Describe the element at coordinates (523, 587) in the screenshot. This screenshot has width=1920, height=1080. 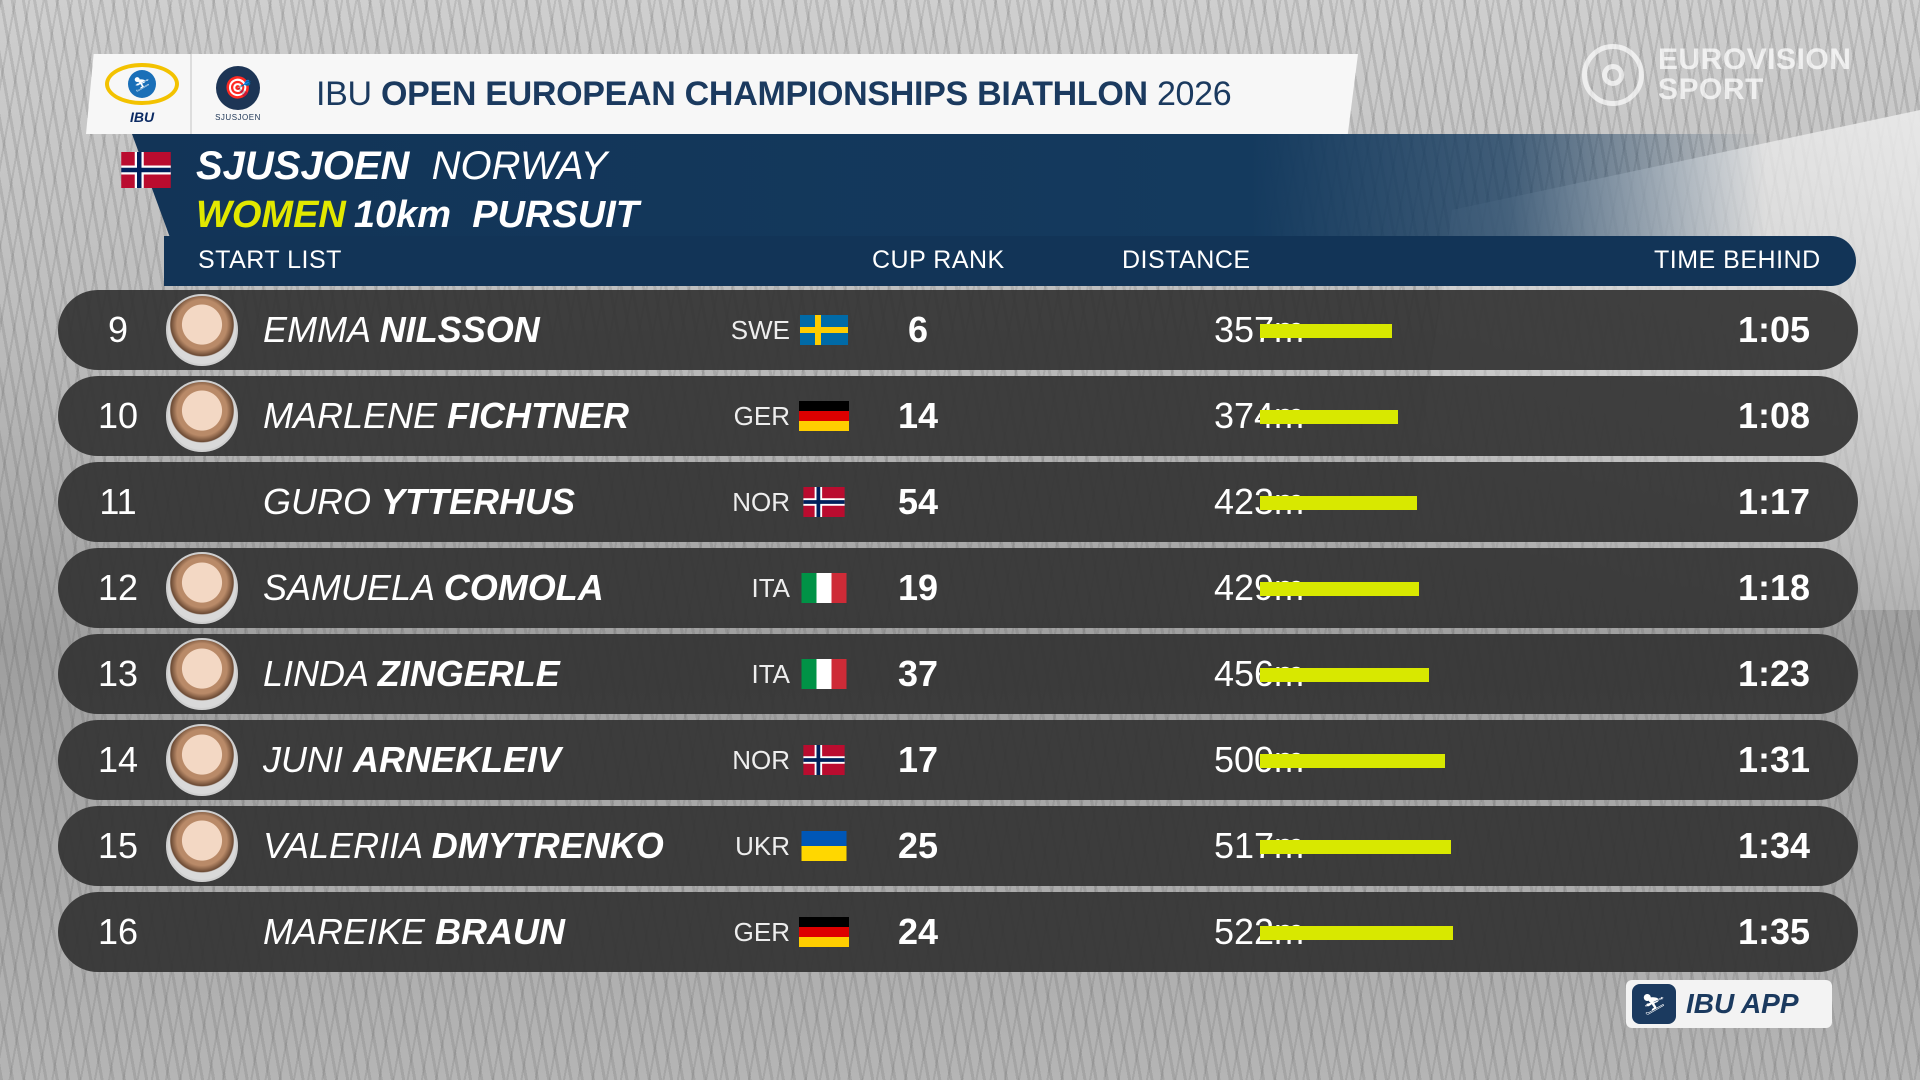
I see `athlete-last-name: COMOLA` at that location.